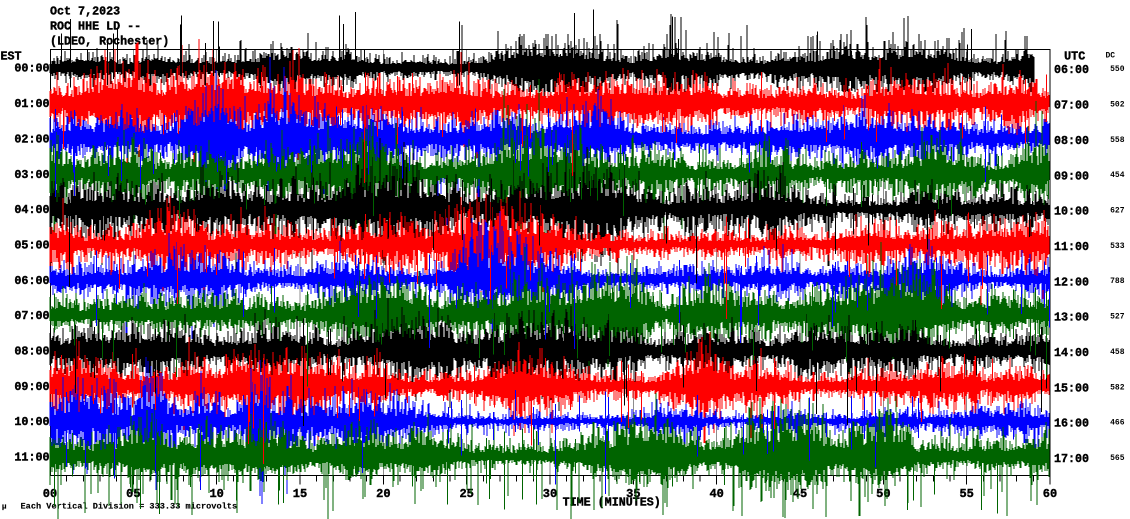  I want to click on svg-text: 558, so click(1117, 140).